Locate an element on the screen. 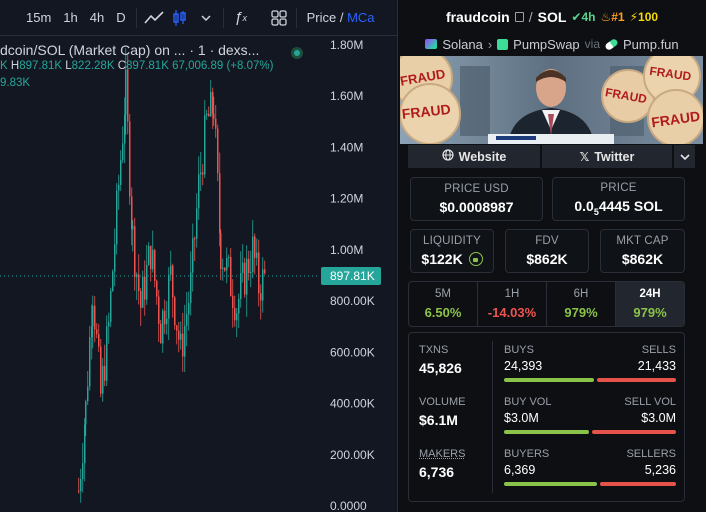 This screenshot has height=512, width=706. timeframe-d: D is located at coordinates (121, 17).